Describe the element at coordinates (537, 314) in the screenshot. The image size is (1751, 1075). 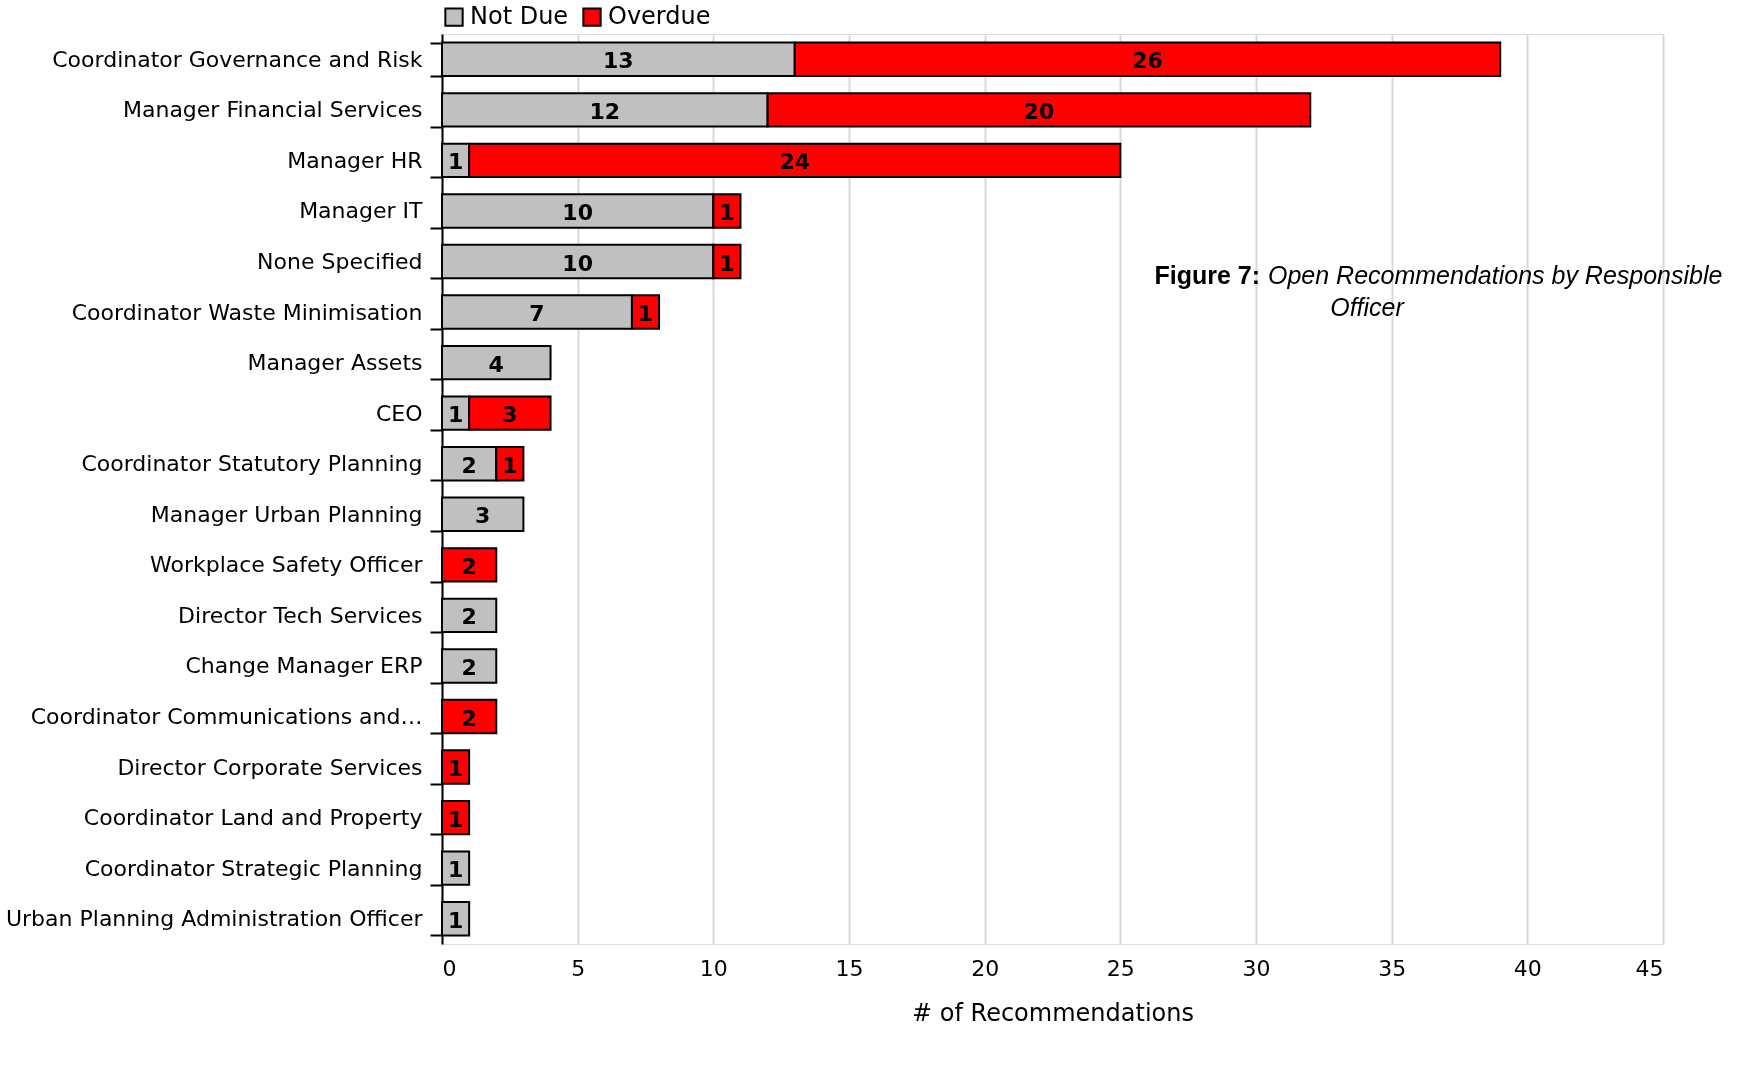
I see `data-label: 7` at that location.